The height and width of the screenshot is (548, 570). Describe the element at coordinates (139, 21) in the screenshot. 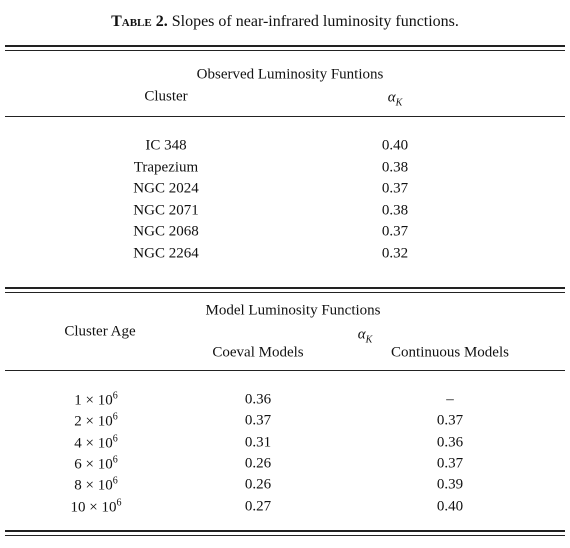

I see `table-label: Table 2.` at that location.